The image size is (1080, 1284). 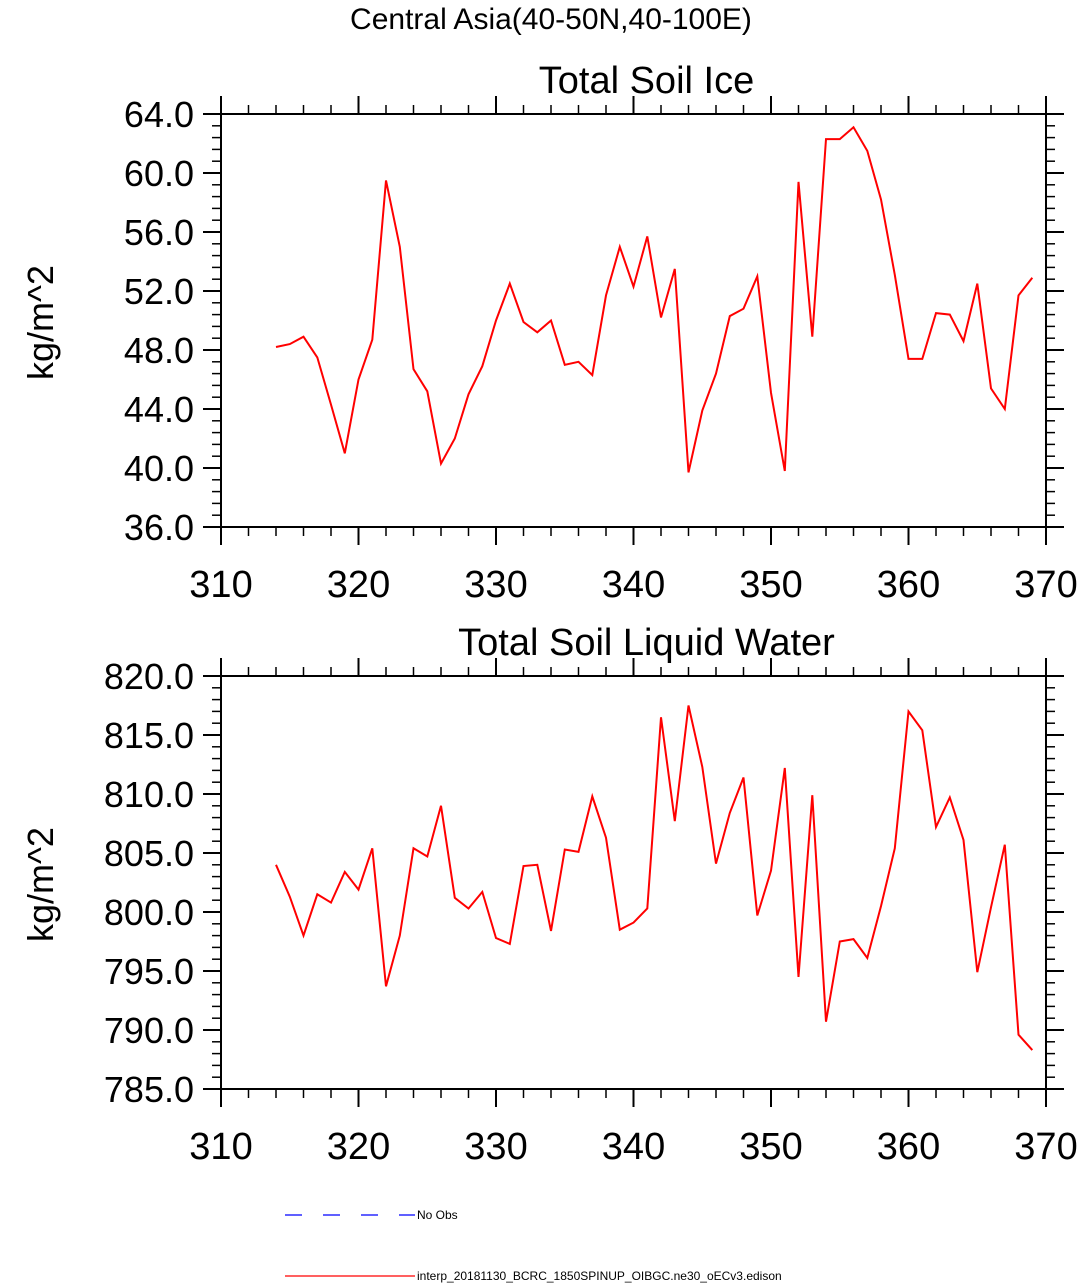 What do you see at coordinates (646, 81) in the screenshot?
I see `chart-title: Total Soil Ice` at bounding box center [646, 81].